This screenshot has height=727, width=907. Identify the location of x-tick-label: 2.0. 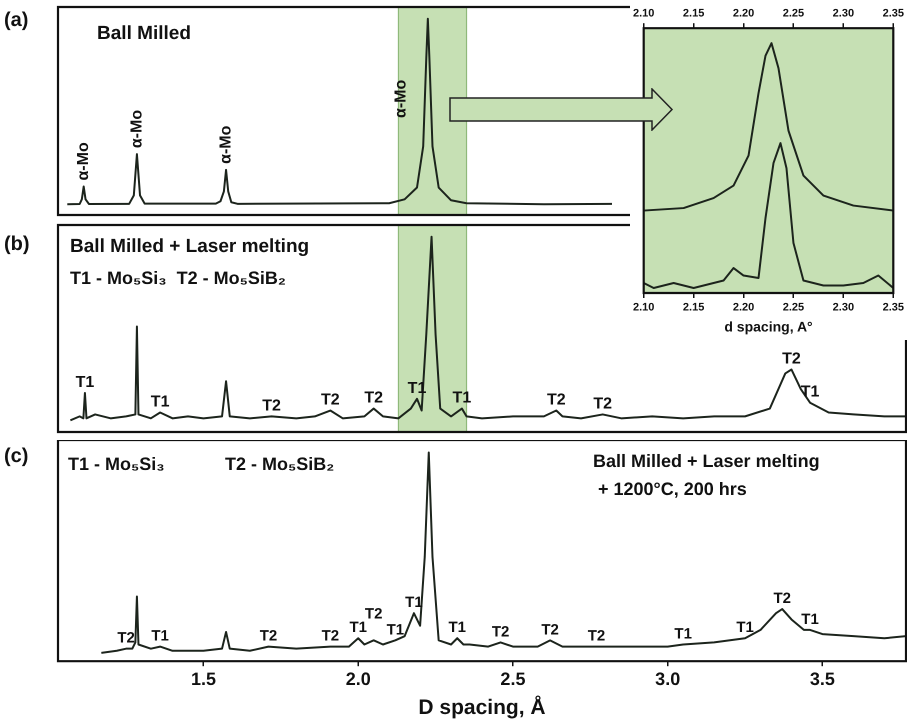
(358, 678).